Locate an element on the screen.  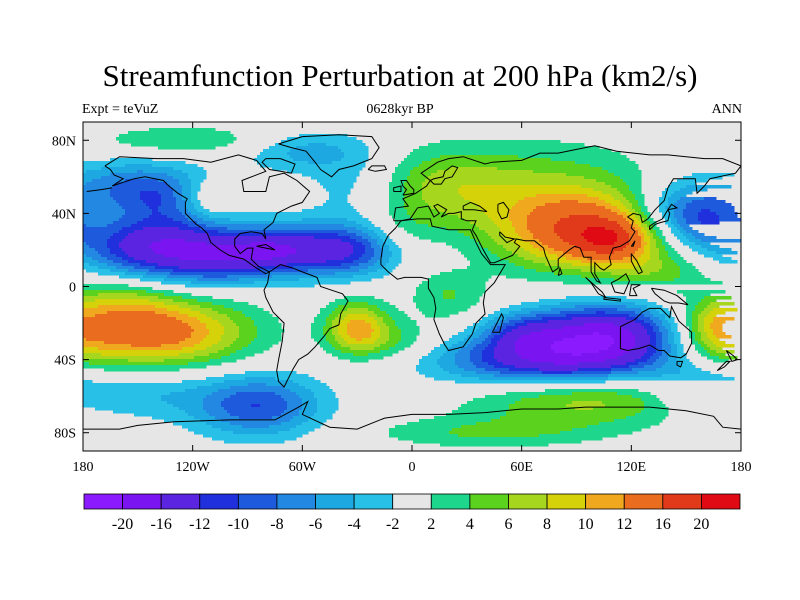
experiment-label: Expt = teVuZ is located at coordinates (120, 109).